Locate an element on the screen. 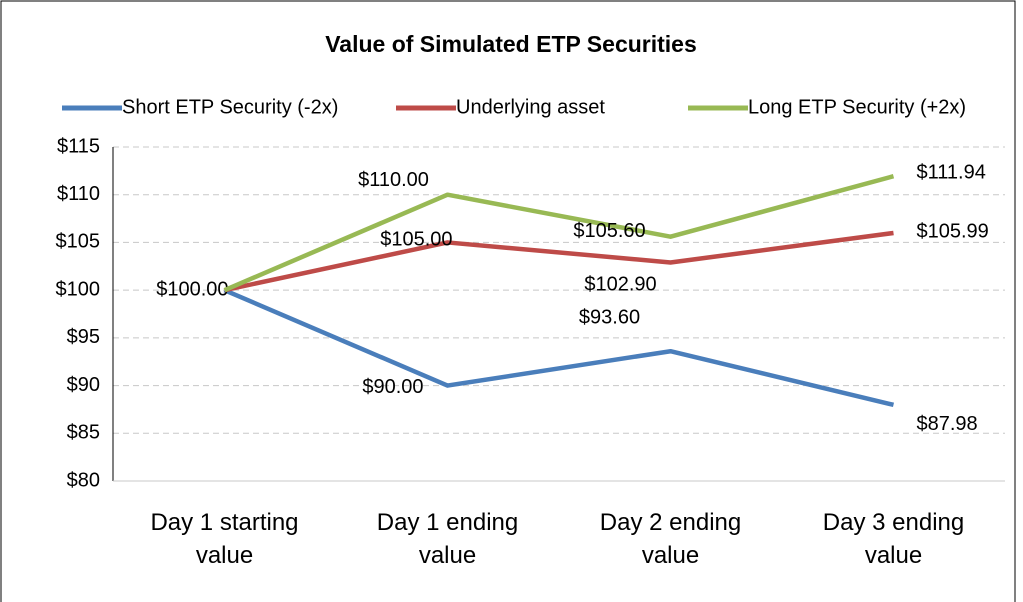  y-tick-label: $85 is located at coordinates (83, 433).